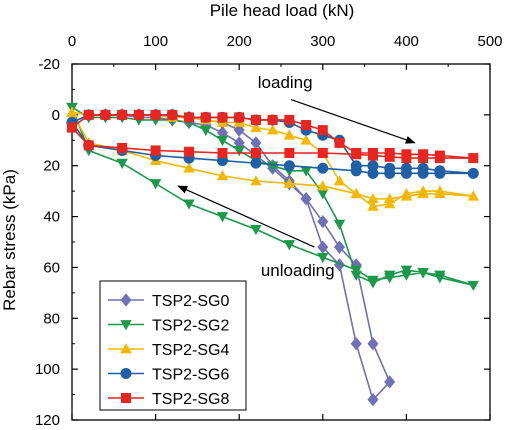  What do you see at coordinates (9, 240) in the screenshot?
I see `y-axis-label: Rebar stress (kPa)` at bounding box center [9, 240].